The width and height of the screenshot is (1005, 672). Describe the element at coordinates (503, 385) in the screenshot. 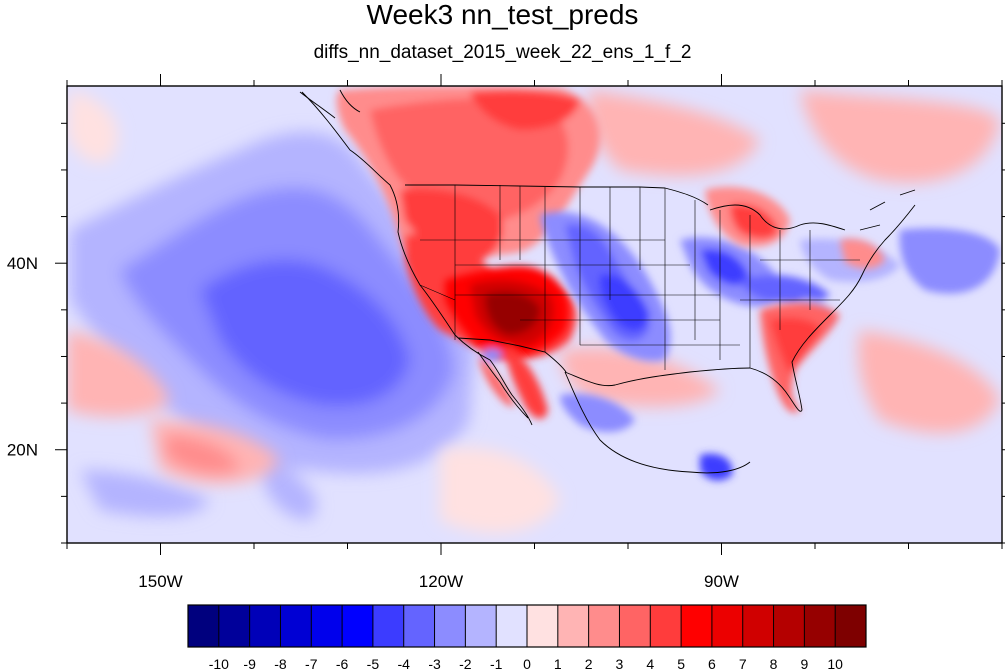

I see `baja-line` at that location.